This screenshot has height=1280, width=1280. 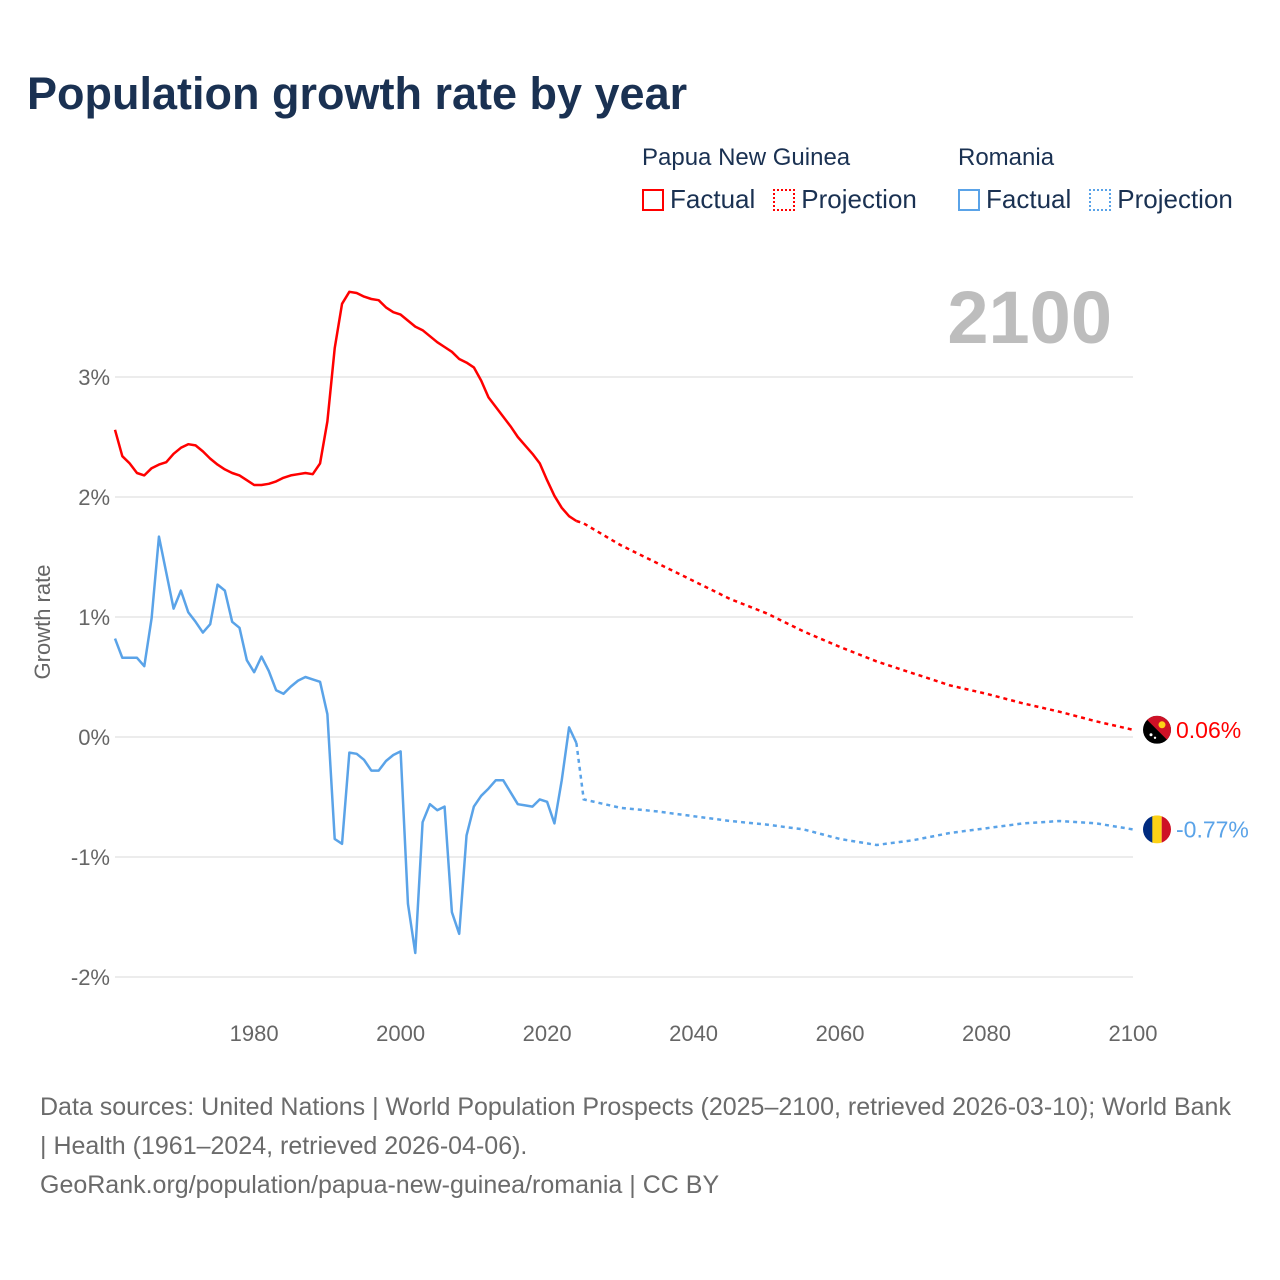 I want to click on line-romania-projection, so click(x=854, y=794).